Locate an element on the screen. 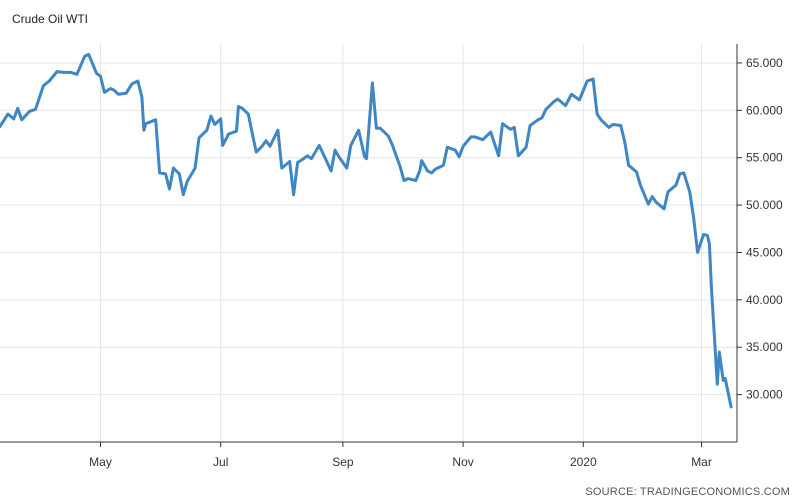 The width and height of the screenshot is (800, 502). x-tick-label: May is located at coordinates (100, 462).